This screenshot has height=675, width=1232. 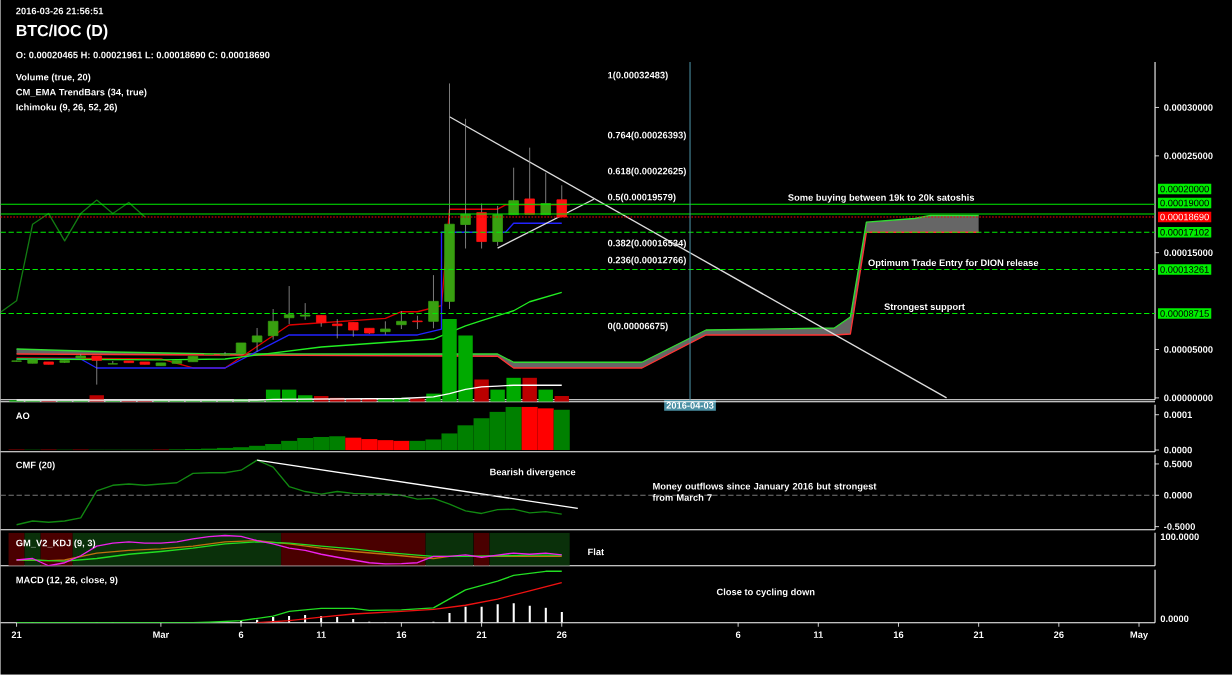 I want to click on annotation: Volume (true, 20), so click(x=53, y=78).